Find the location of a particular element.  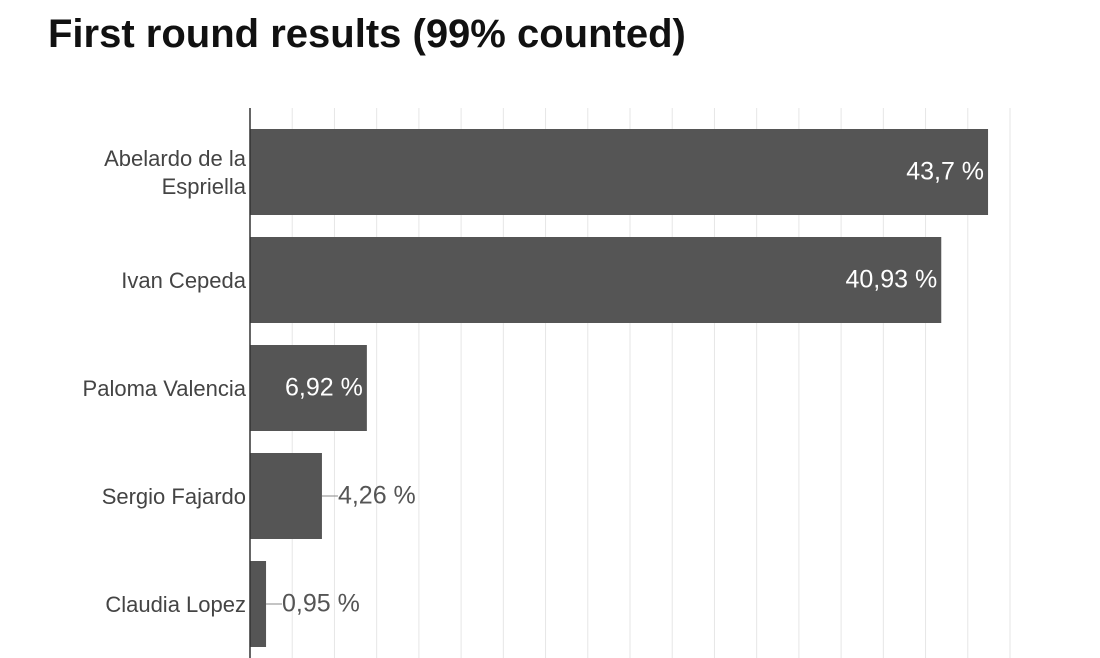

value-label: 6,92 % is located at coordinates (324, 388).